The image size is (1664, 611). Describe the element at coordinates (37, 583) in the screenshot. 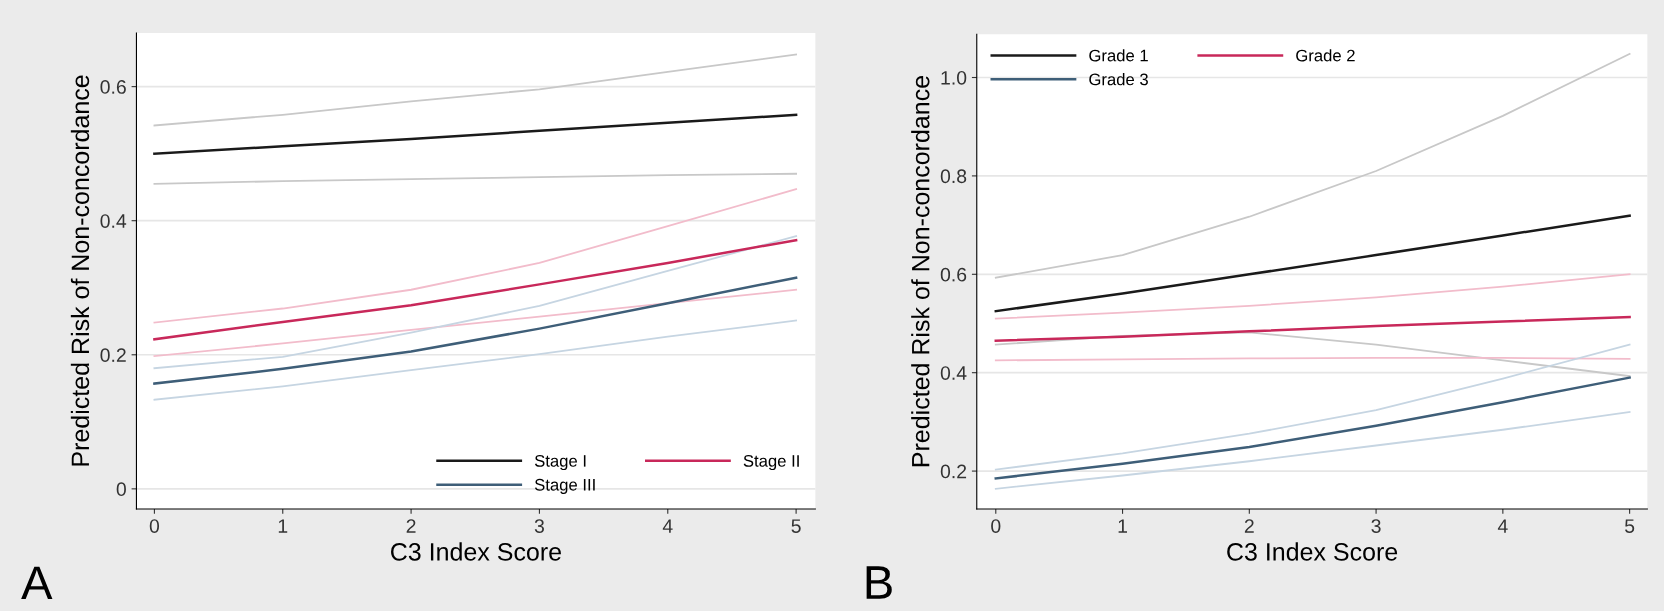

I see `text: A` at that location.